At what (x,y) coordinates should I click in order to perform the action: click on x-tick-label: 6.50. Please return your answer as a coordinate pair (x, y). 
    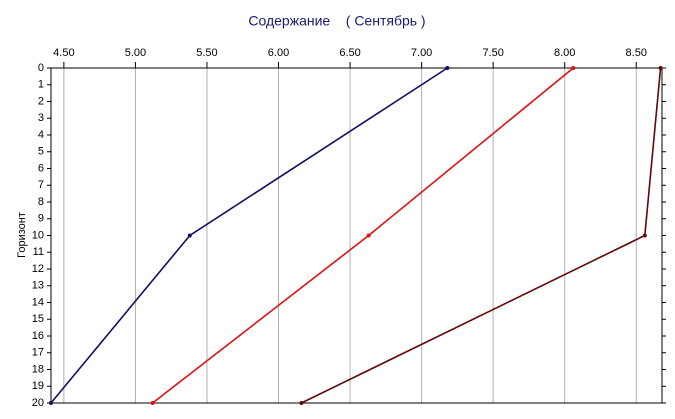
    Looking at the image, I should click on (349, 53).